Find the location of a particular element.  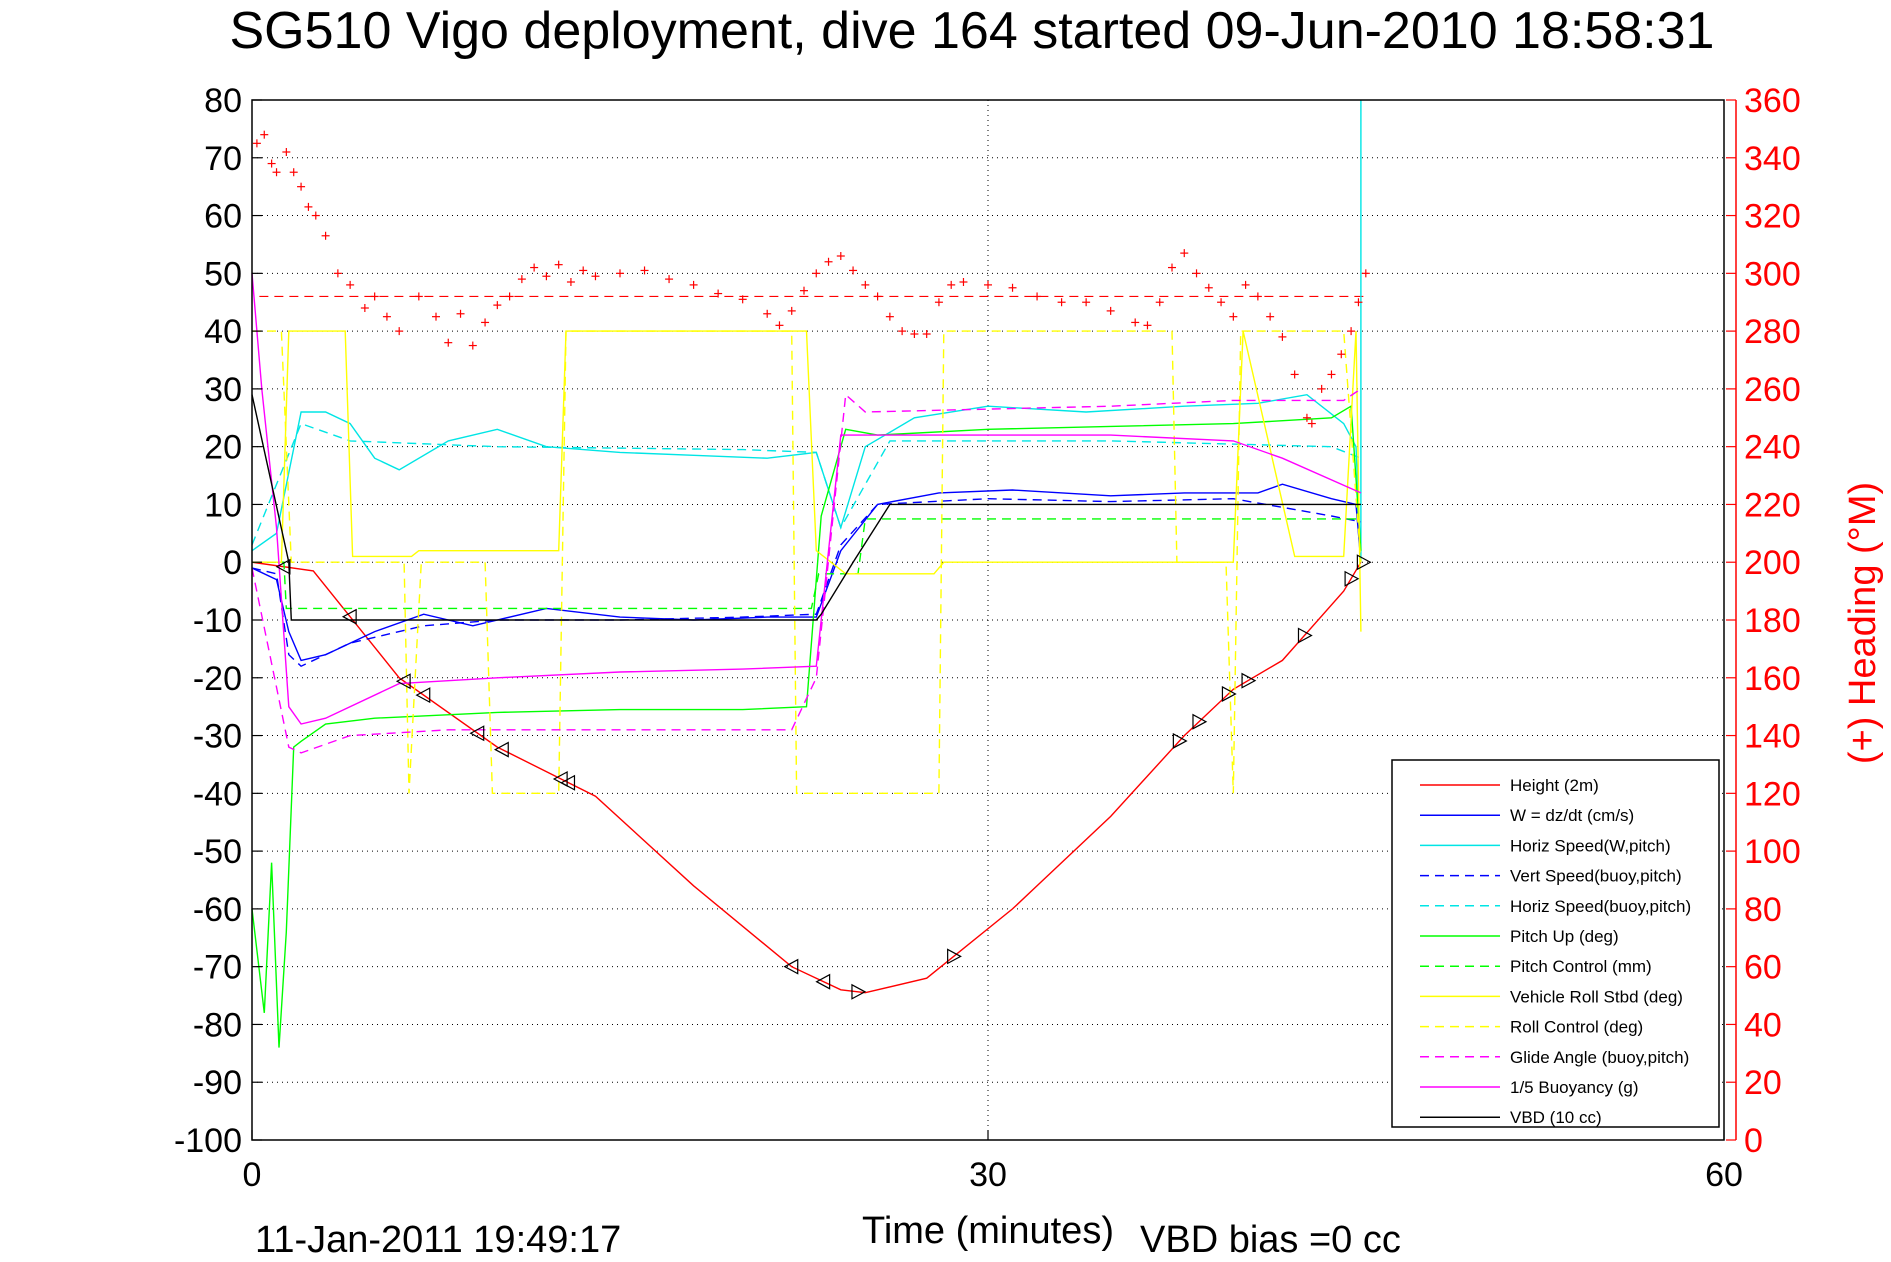

x-tick-label: 60 is located at coordinates (1724, 1175).